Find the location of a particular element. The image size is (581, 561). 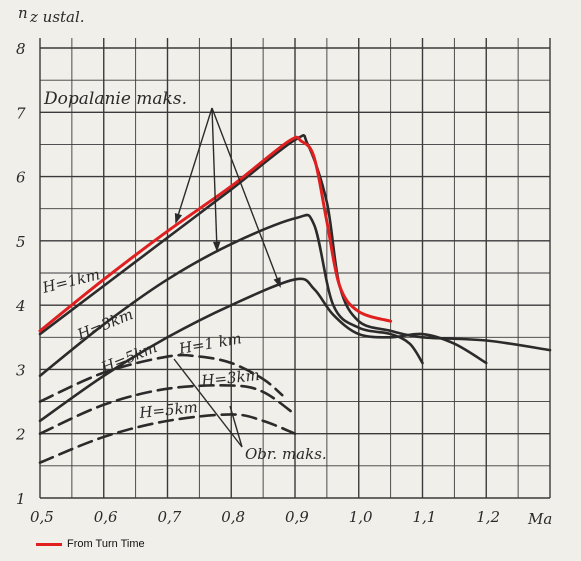

y-tick-label: 7 is located at coordinates (21, 113).